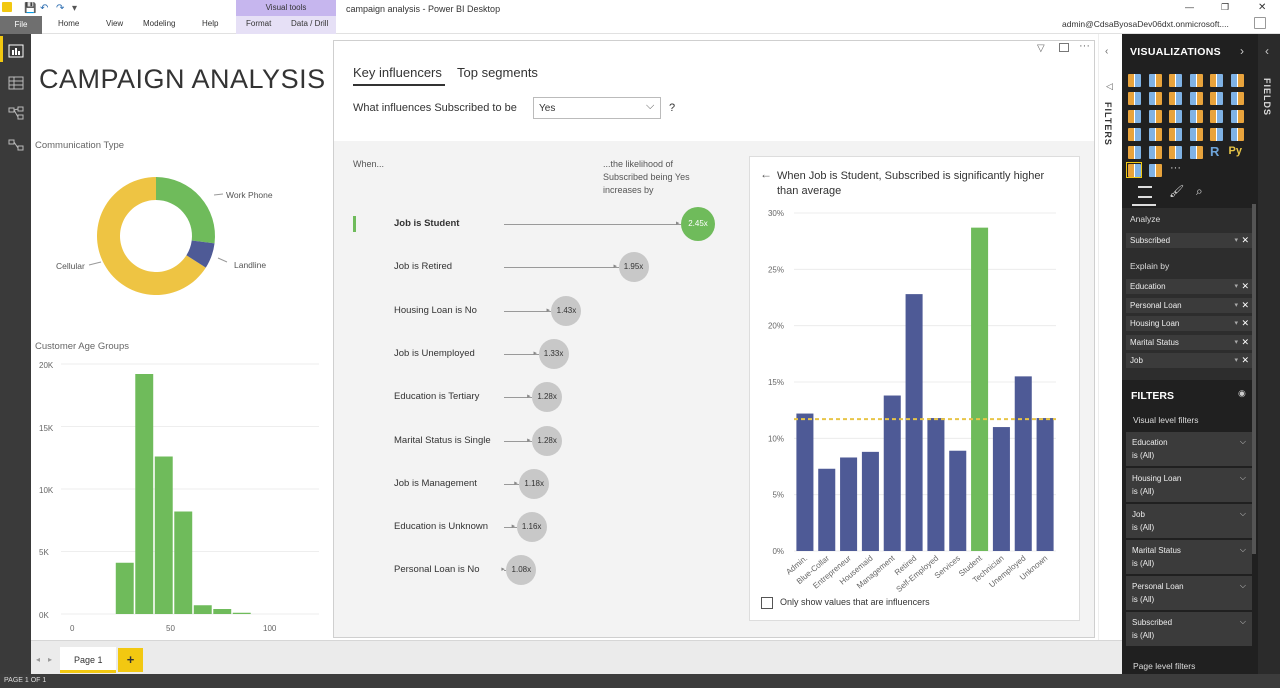 The width and height of the screenshot is (1280, 688). Describe the element at coordinates (442, 440) in the screenshot. I see `influencer-row-label: Marital Status is Single` at that location.